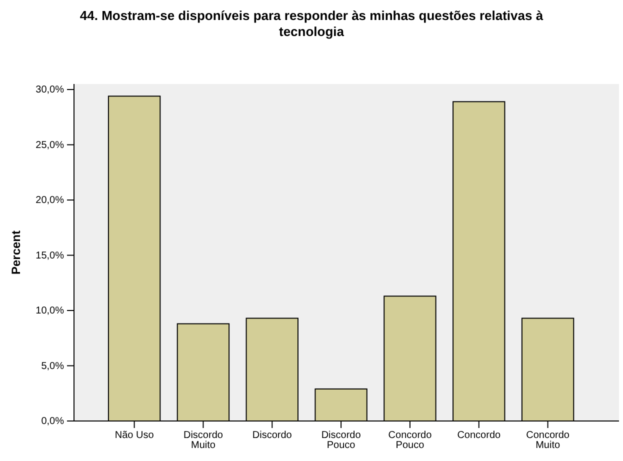 The height and width of the screenshot is (461, 623). I want to click on chart-title: 44. Mostram-se disponíveis para responder às minhas questões relativas à tecnologia, so click(312, 23).